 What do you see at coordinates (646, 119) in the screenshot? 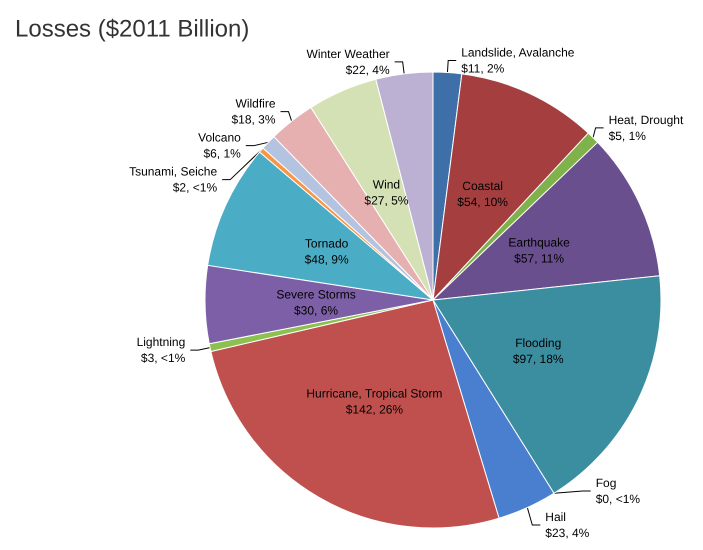
I see `slice-label: Heat, Drought` at bounding box center [646, 119].